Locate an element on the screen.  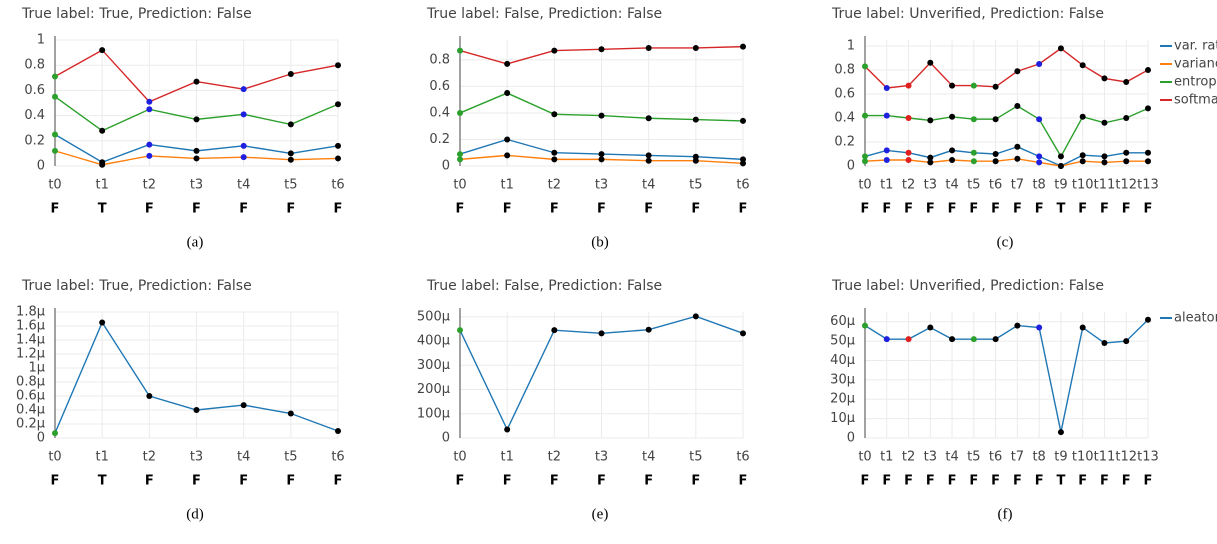
x-tick-label: t7 is located at coordinates (1017, 185).